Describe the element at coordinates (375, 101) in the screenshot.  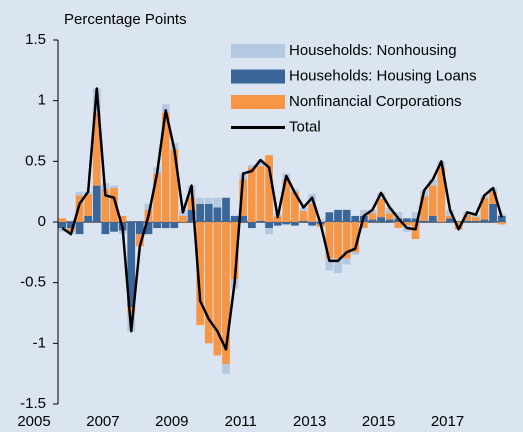
I see `legend-label: Nonfinancial Corporations` at that location.